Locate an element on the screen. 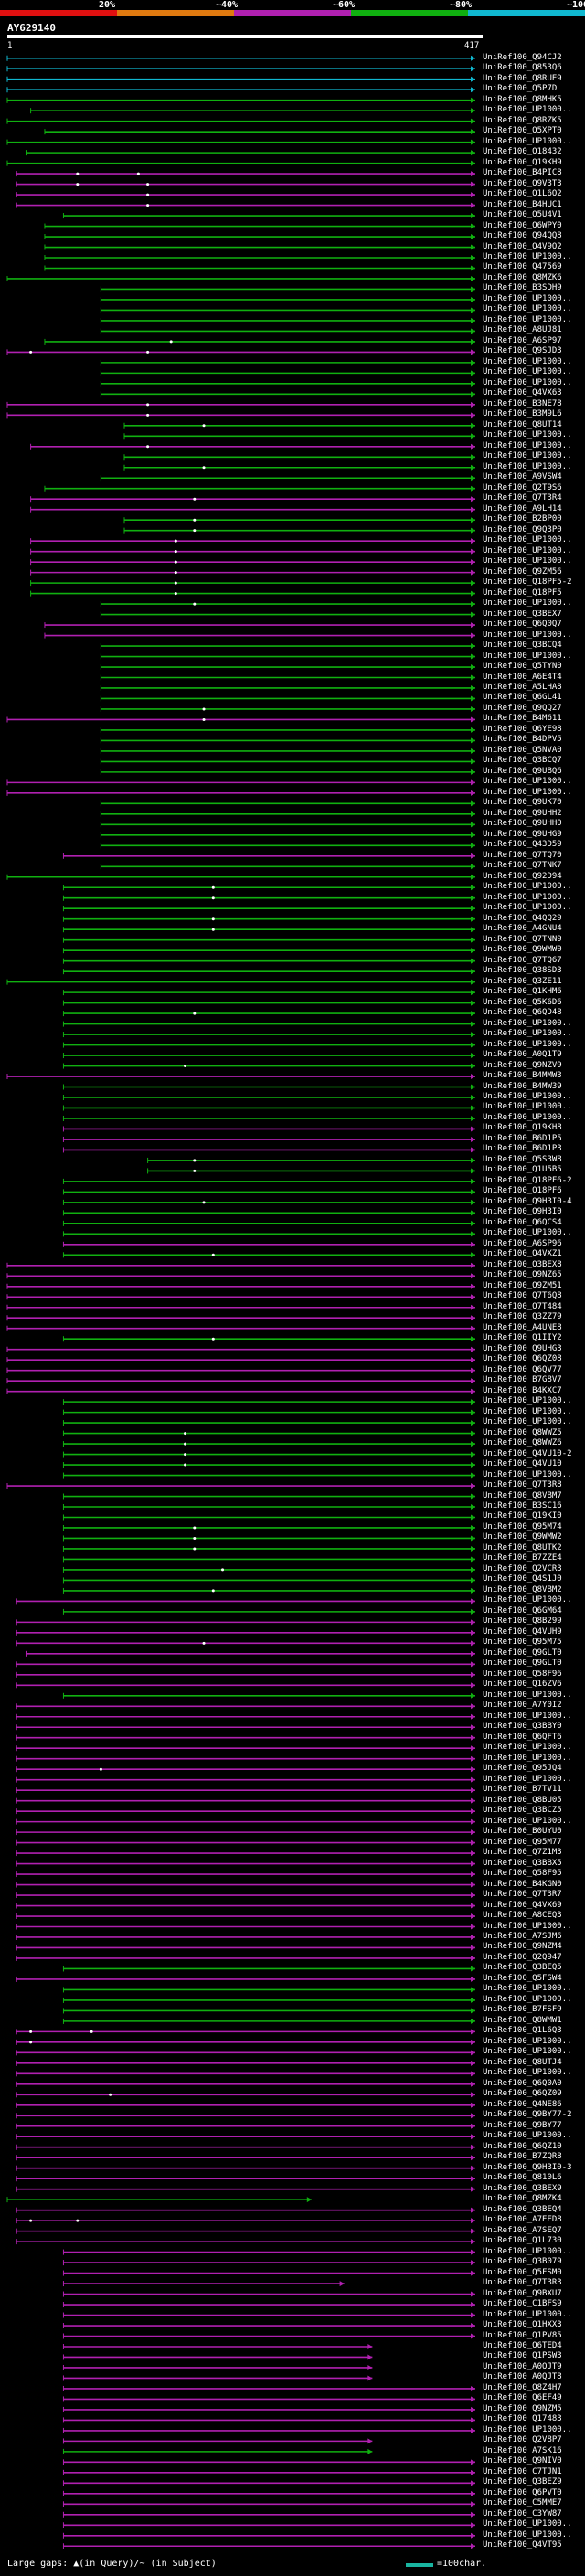 The width and height of the screenshot is (585, 2576). hit-label: UniRef100_Q1IIY2 is located at coordinates (522, 1338).